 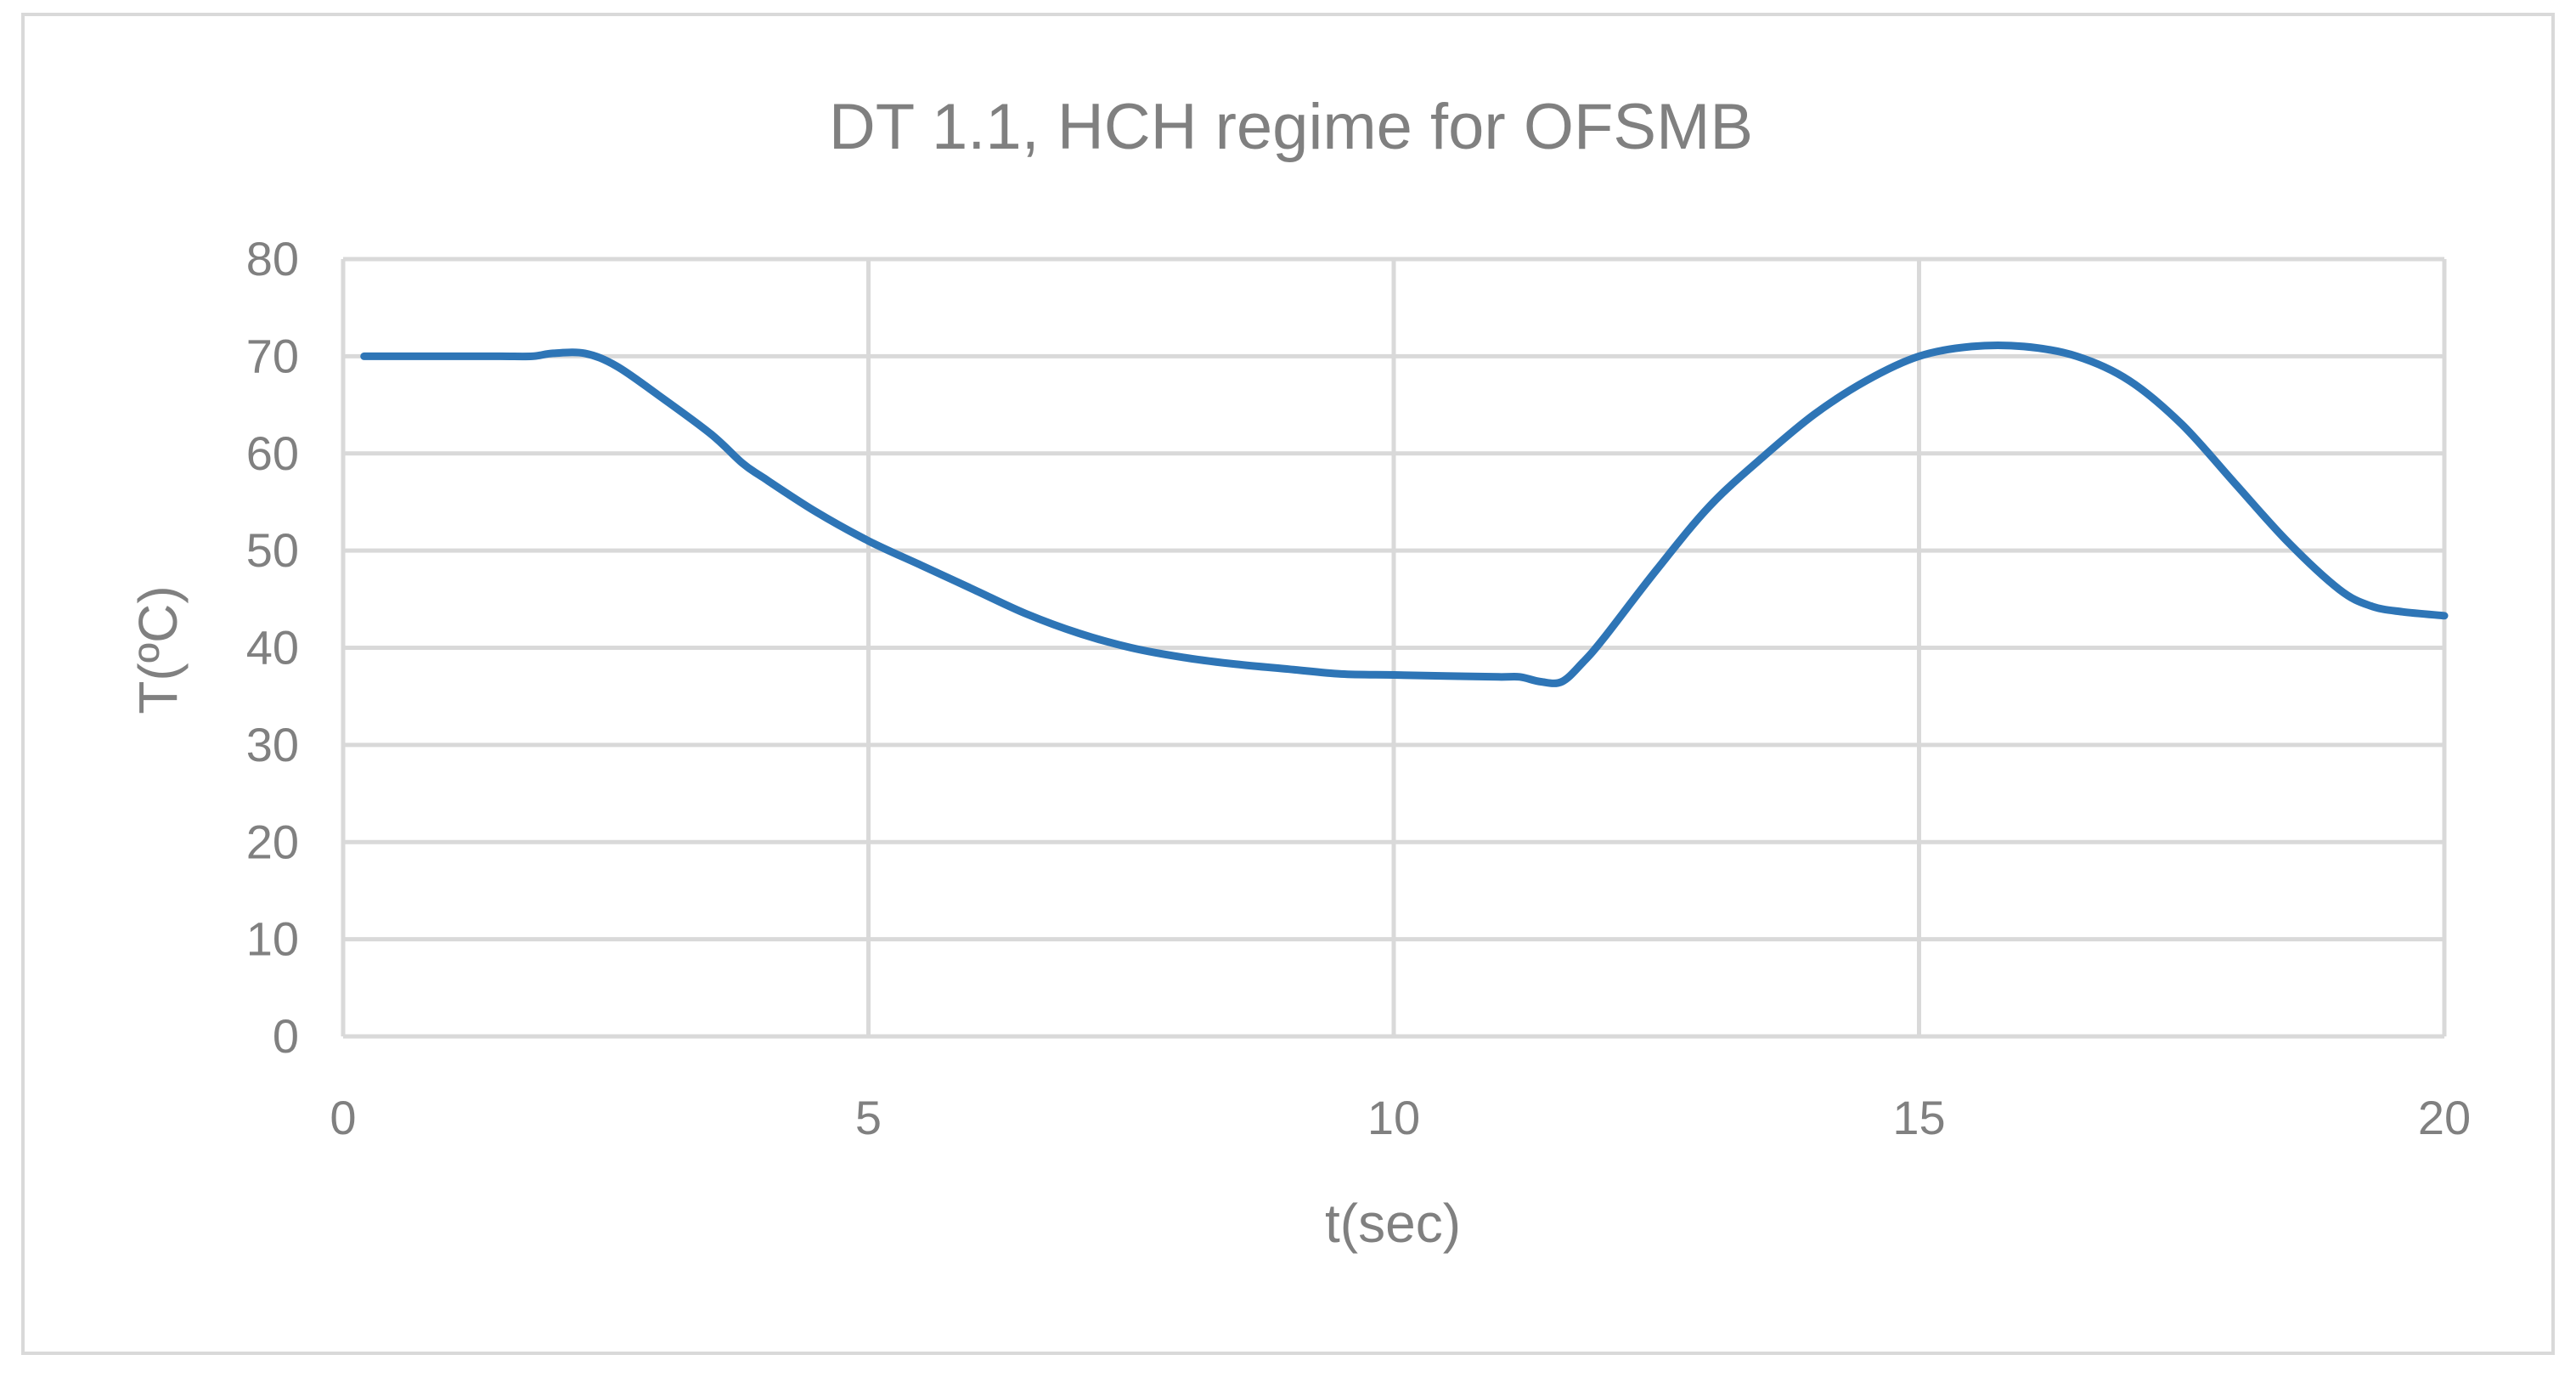 I want to click on x-tick-label: 10, so click(x=1393, y=1117).